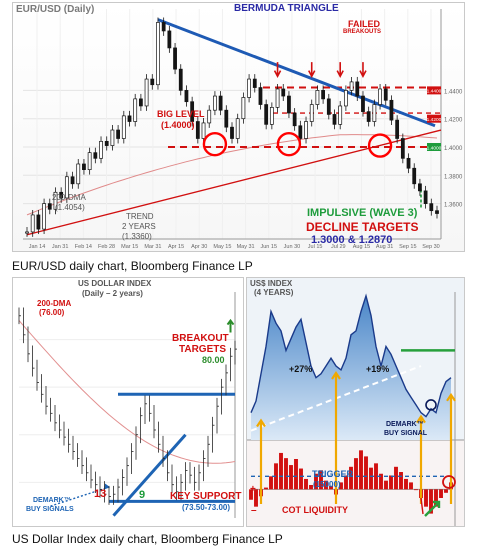 Image resolution: width=477 pixels, height=560 pixels. I want to click on dma-value: (1.4054), so click(70, 207).